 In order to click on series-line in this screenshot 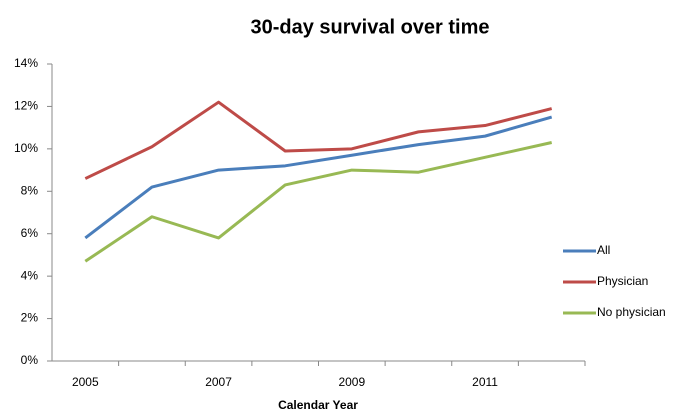, I will do `click(318, 140)`.